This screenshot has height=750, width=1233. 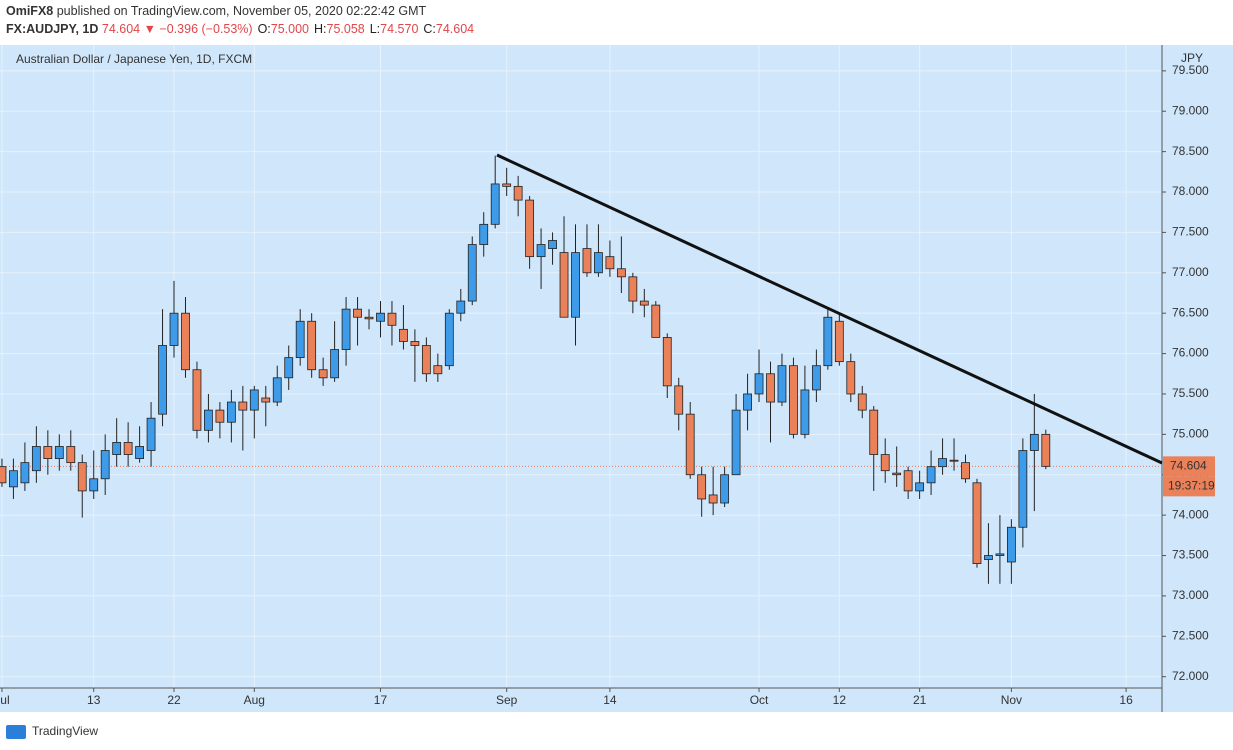 I want to click on y-tick-label: 75.500, so click(x=1190, y=393).